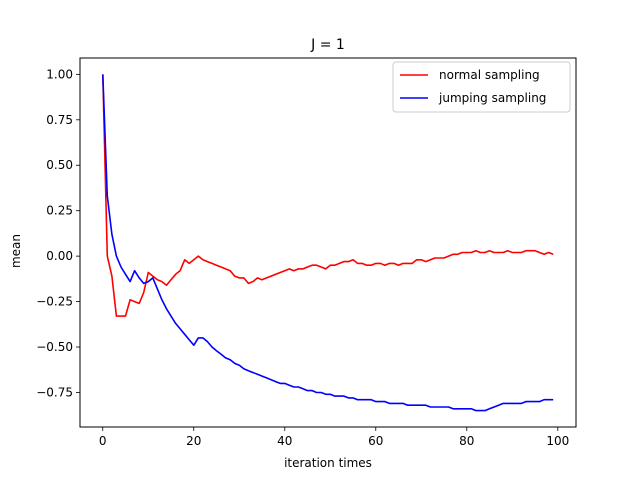  What do you see at coordinates (59, 120) in the screenshot?
I see `y-tick-label: 0.75` at bounding box center [59, 120].